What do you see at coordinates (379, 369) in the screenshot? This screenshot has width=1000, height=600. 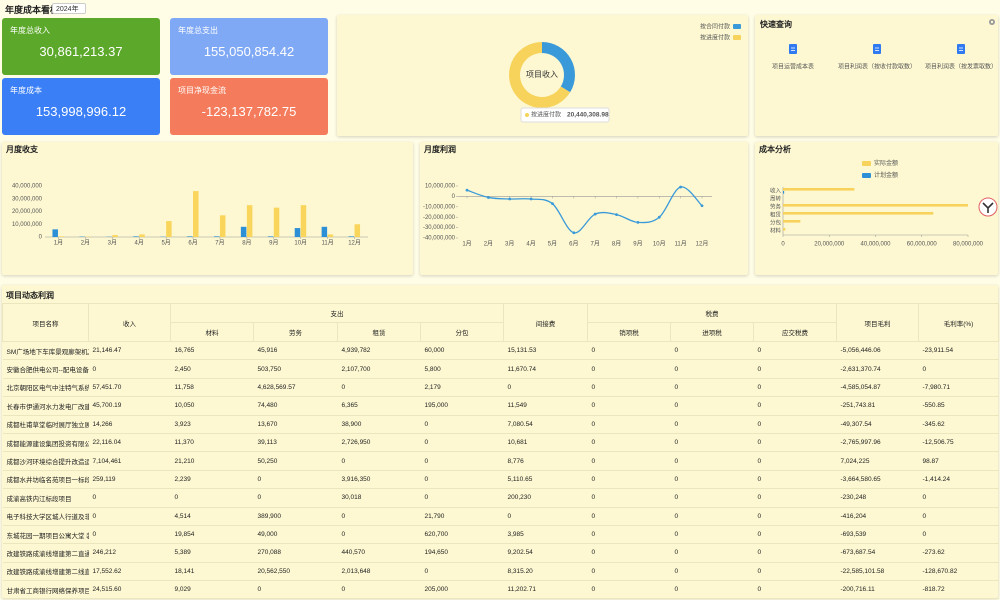 I see `table-cell: 2,107,700` at bounding box center [379, 369].